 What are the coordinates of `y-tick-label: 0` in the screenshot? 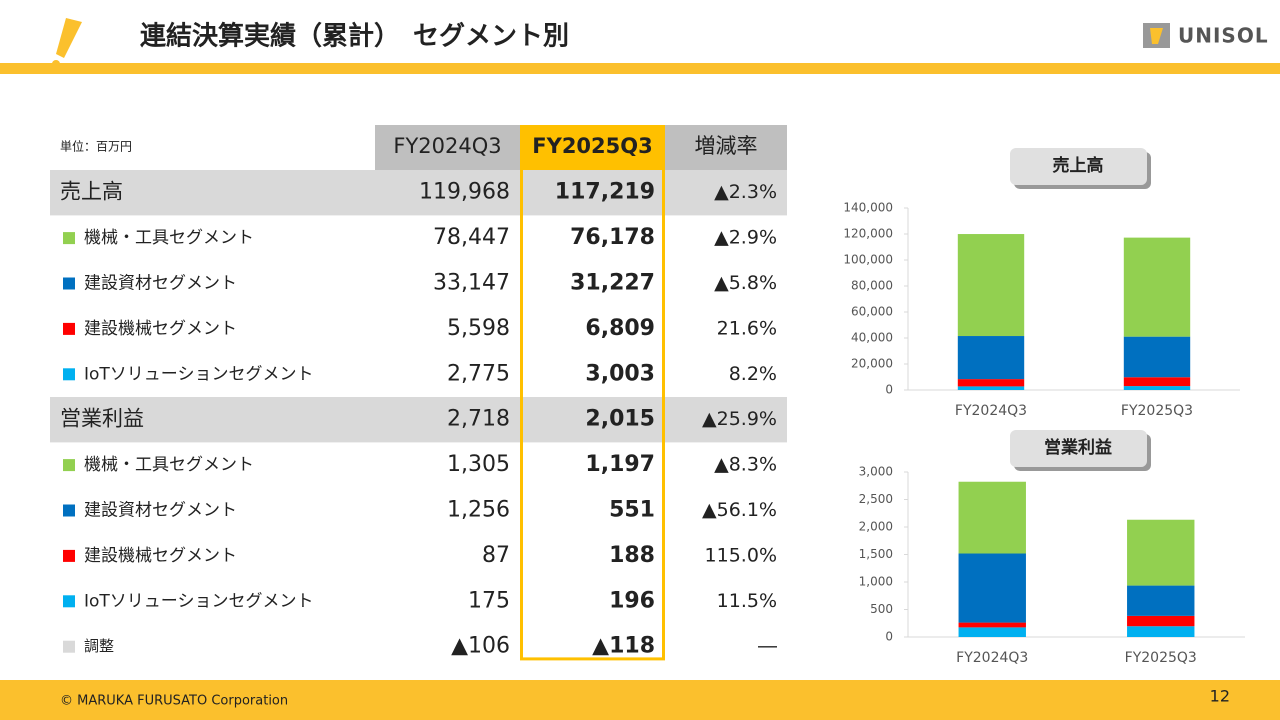 It's located at (889, 390).